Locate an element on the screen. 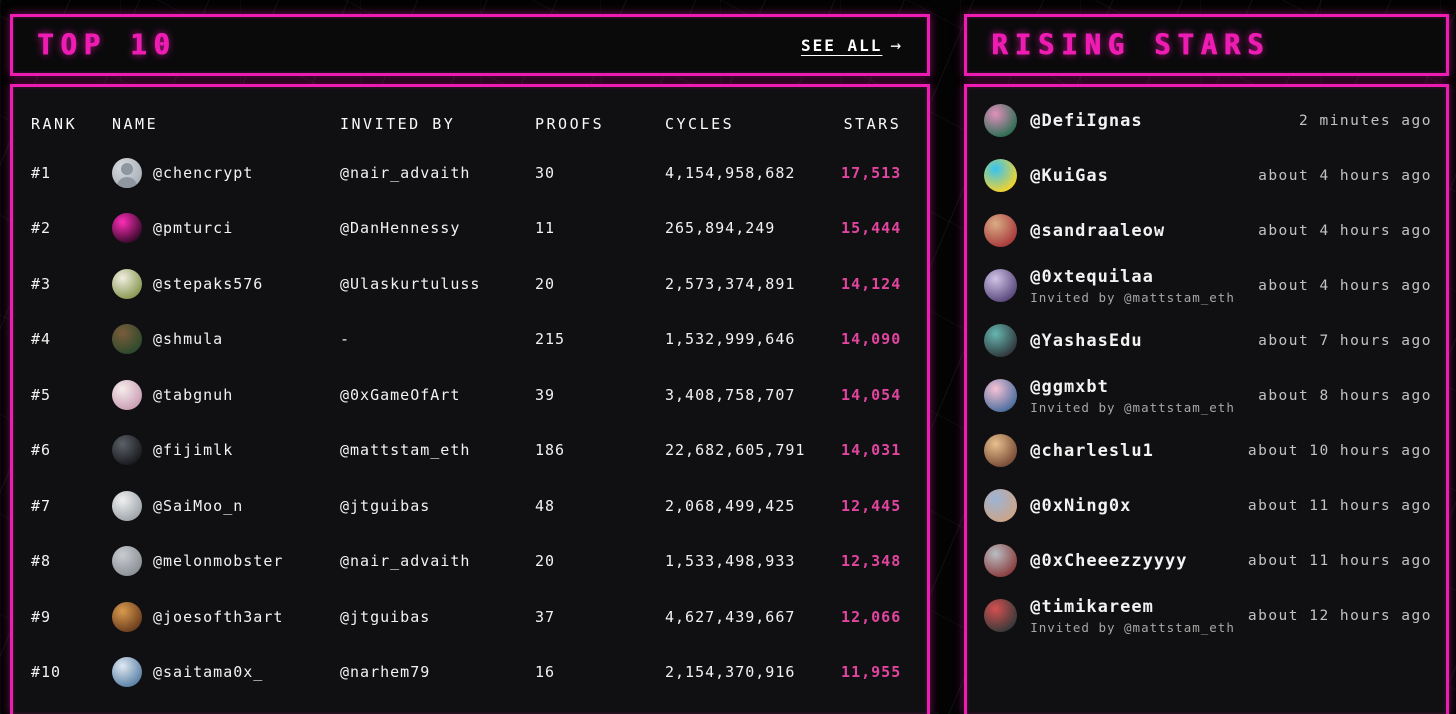 This screenshot has height=714, width=1456. stars-cell: 11,955 is located at coordinates (871, 672).